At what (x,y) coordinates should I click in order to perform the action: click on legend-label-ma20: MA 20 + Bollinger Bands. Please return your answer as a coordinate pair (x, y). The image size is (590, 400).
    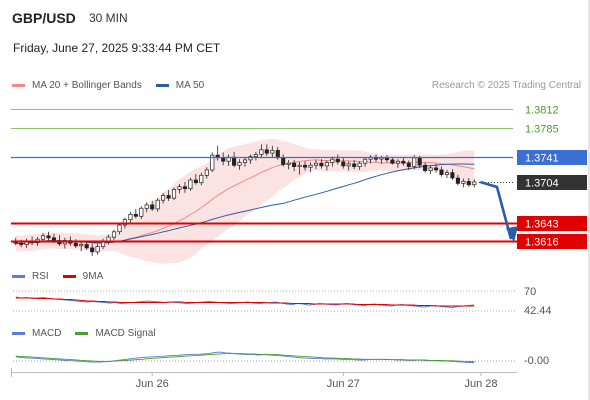
    Looking at the image, I should click on (87, 85).